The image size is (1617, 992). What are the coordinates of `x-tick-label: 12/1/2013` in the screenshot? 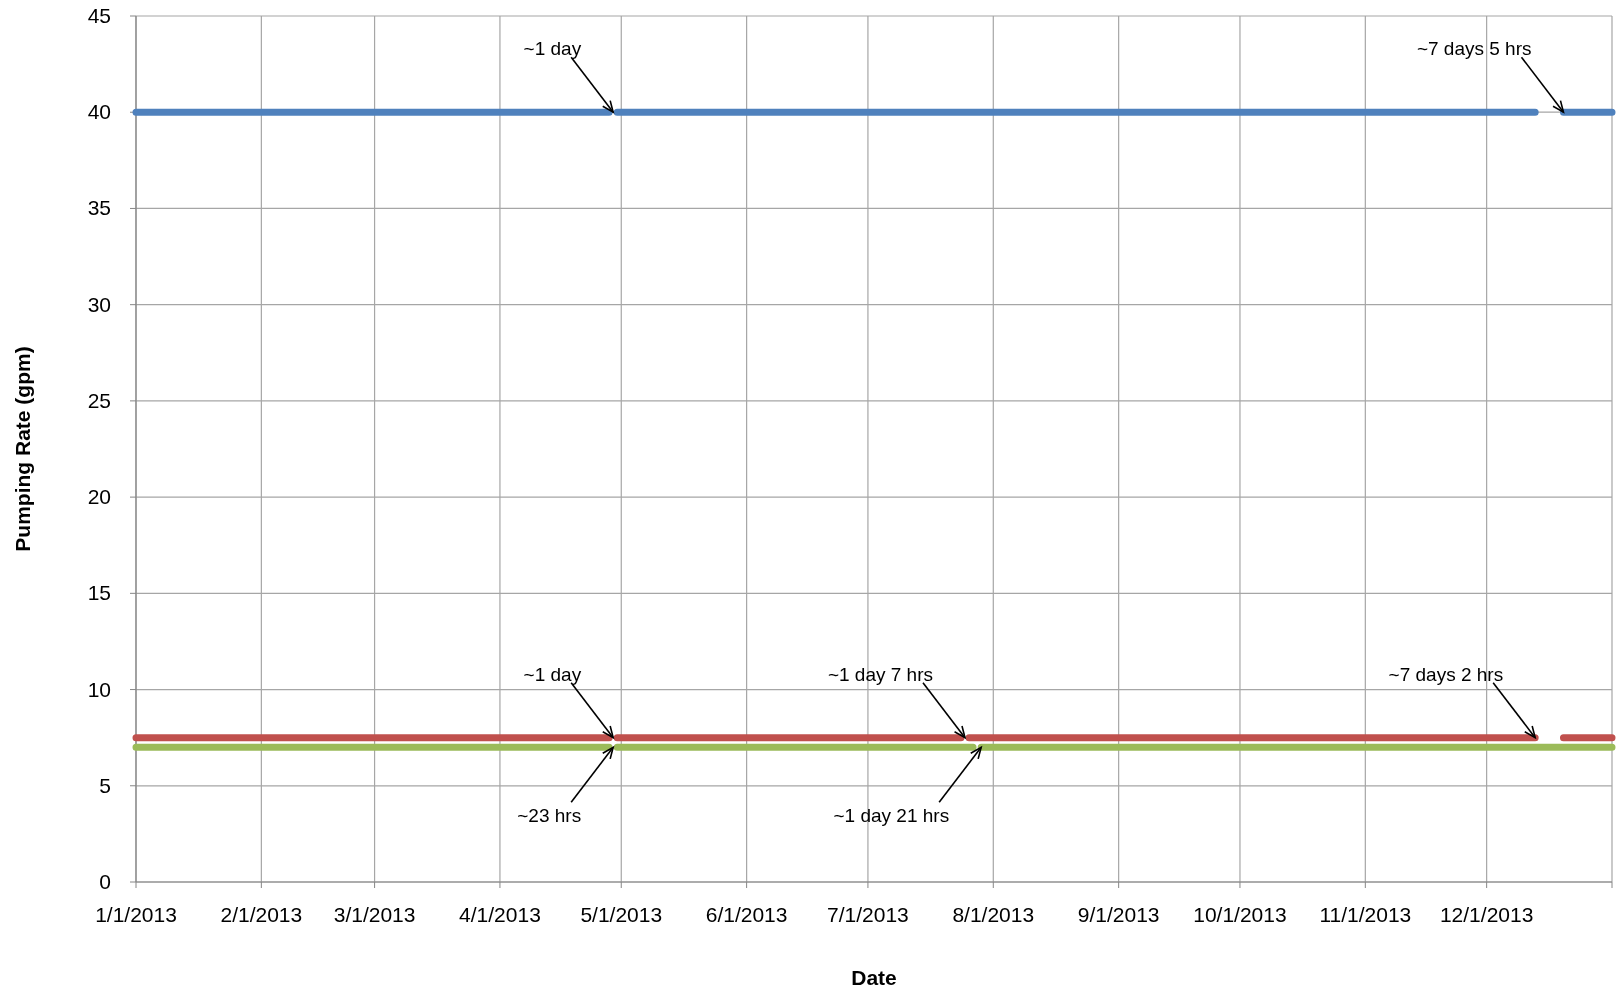 It's located at (1486, 914).